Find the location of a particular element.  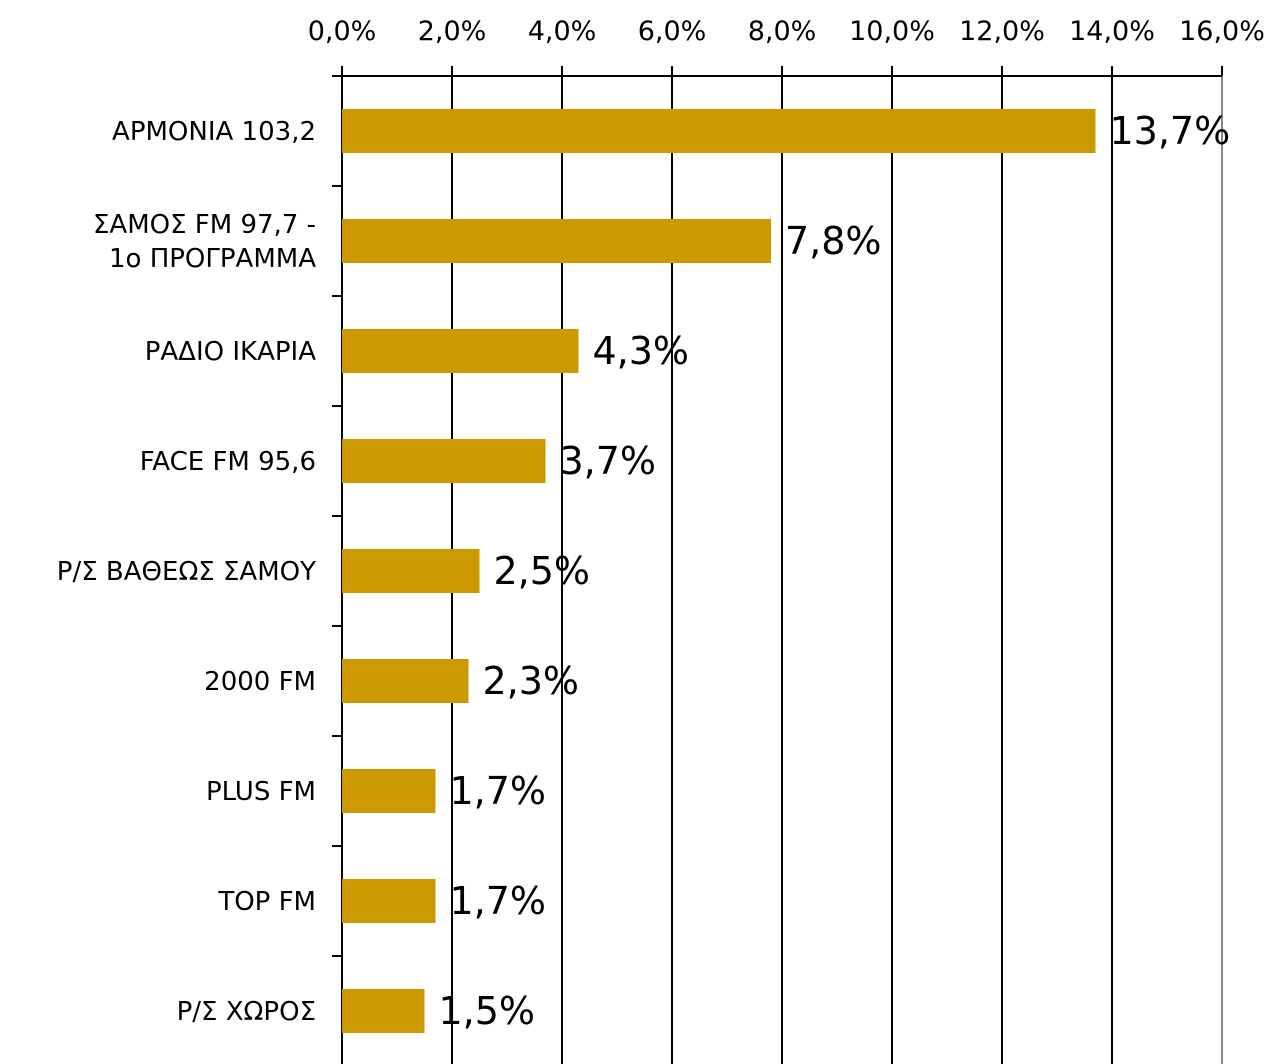

value-label: 2,3% is located at coordinates (531, 681).